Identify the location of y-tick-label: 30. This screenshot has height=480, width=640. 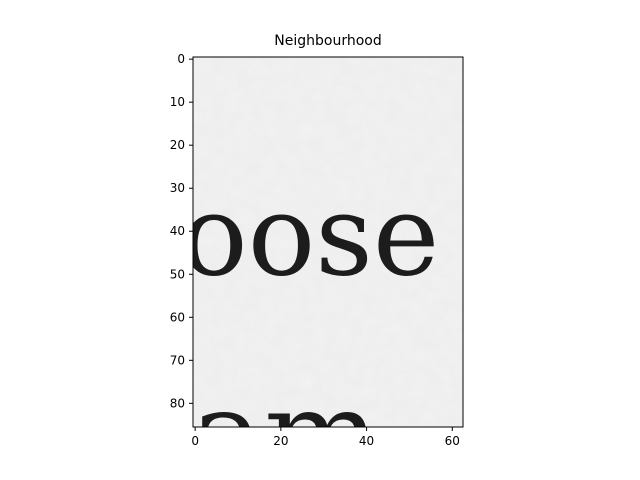
(177, 188).